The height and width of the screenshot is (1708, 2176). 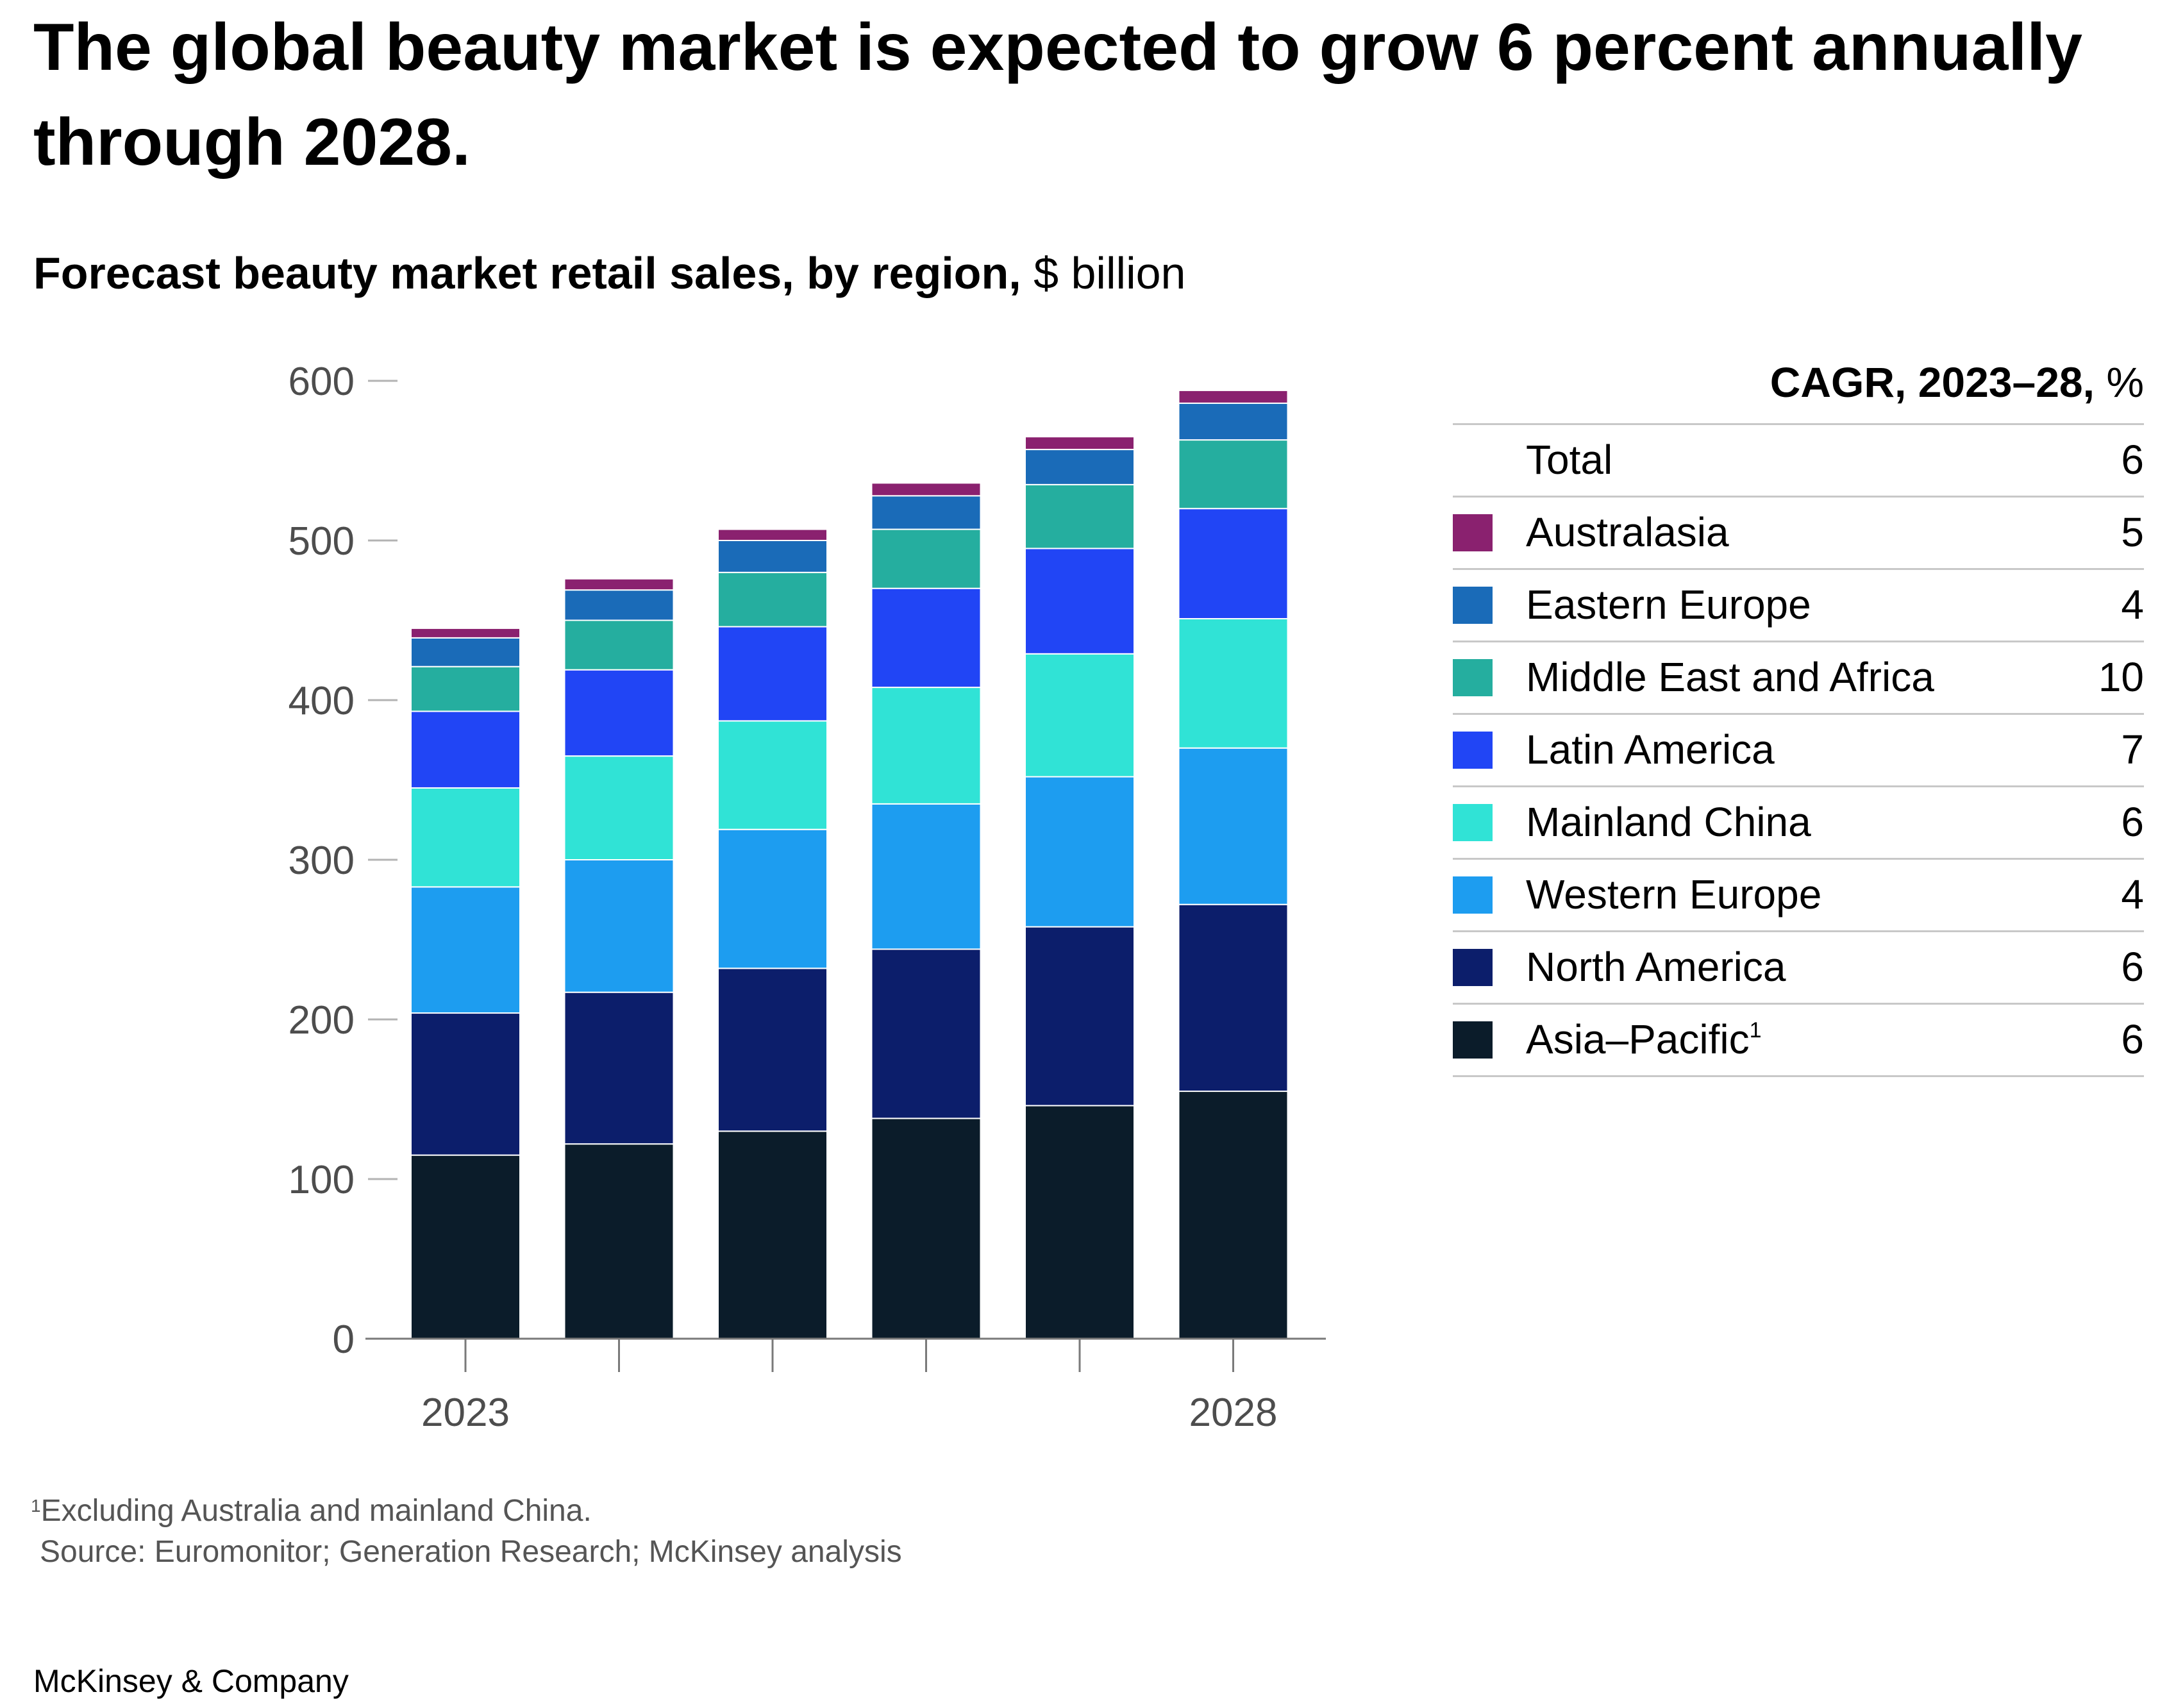 I want to click on x-tick-label-2028: 2028, so click(x=1234, y=1413).